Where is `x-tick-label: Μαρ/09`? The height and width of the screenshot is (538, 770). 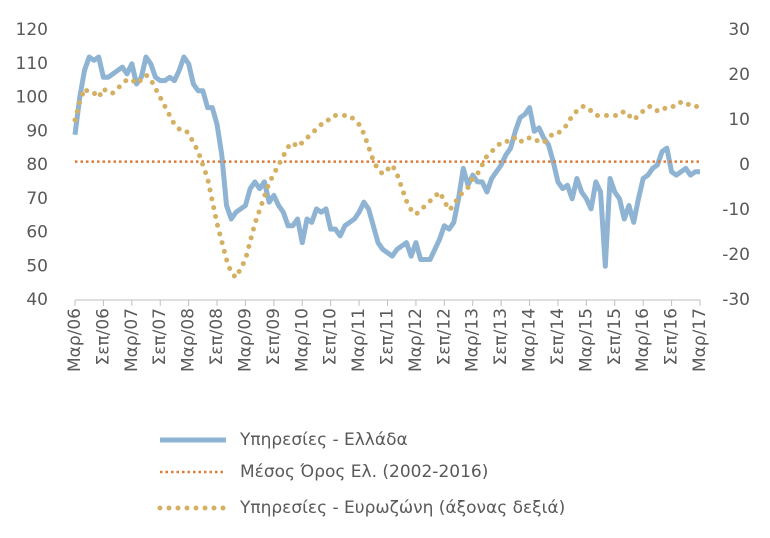 x-tick-label: Μαρ/09 is located at coordinates (245, 340).